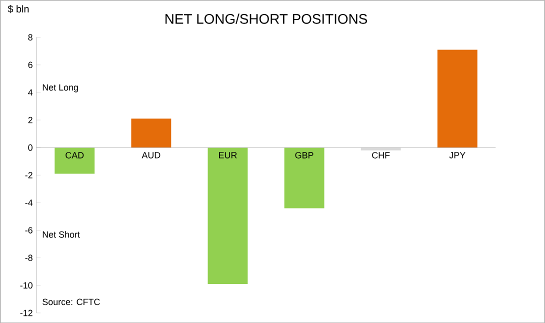 The height and width of the screenshot is (323, 545). I want to click on y-tick-label: 8, so click(30, 37).